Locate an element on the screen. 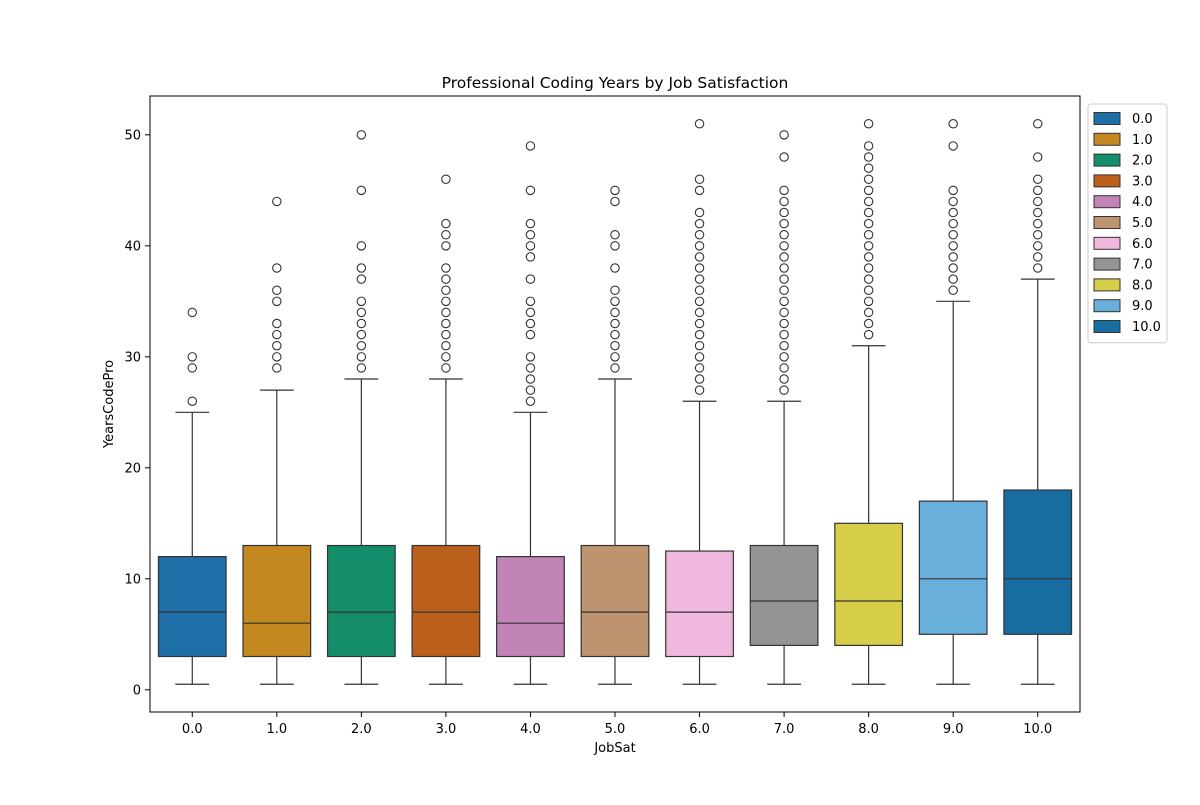  y-tick-label-1: 10 is located at coordinates (132, 579).